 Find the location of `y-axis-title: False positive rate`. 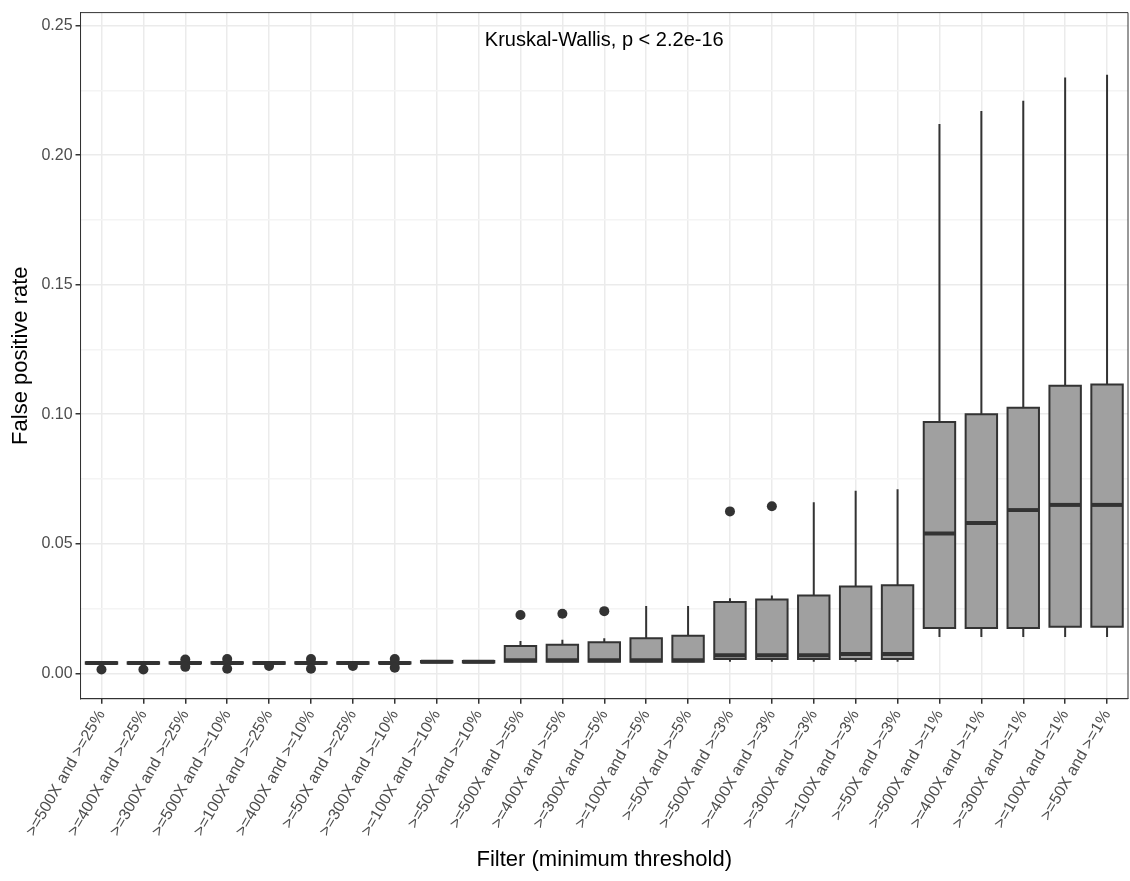

y-axis-title: False positive rate is located at coordinates (20, 355).